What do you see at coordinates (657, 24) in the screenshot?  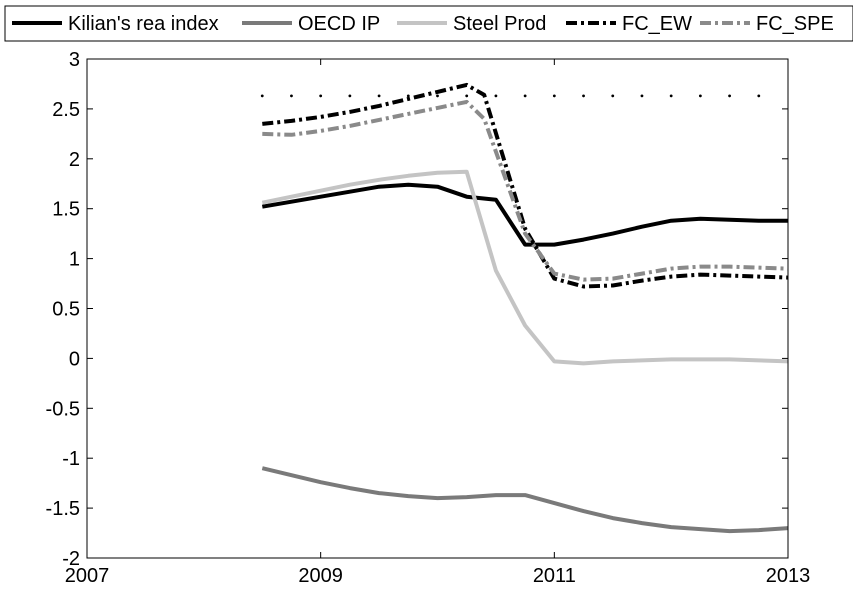 I see `legend-label: FC_EW` at bounding box center [657, 24].